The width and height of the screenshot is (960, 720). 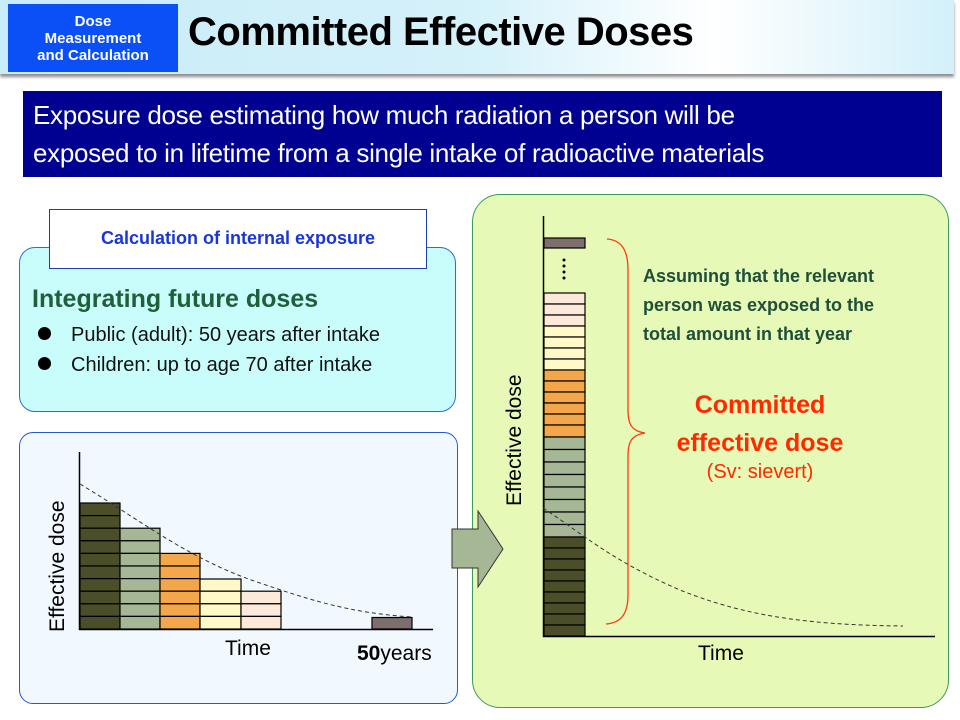 What do you see at coordinates (477, 549) in the screenshot?
I see `right-arrow-icon` at bounding box center [477, 549].